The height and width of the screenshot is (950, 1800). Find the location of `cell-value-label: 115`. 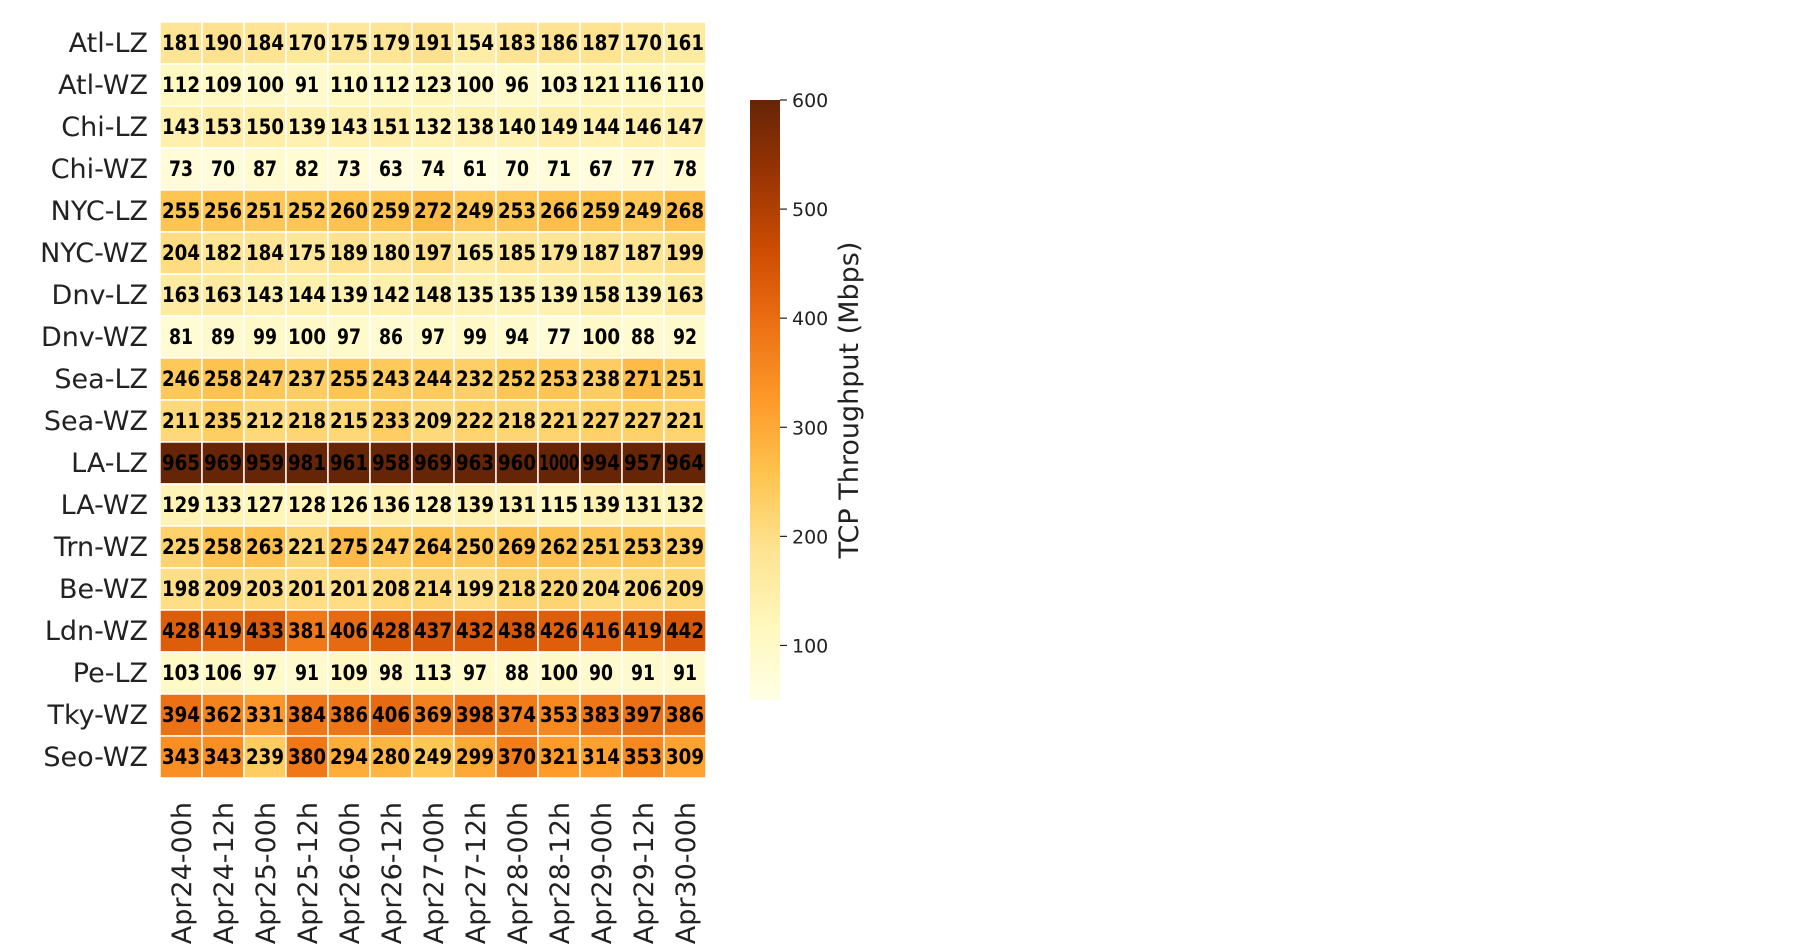

cell-value-label: 115 is located at coordinates (559, 505).